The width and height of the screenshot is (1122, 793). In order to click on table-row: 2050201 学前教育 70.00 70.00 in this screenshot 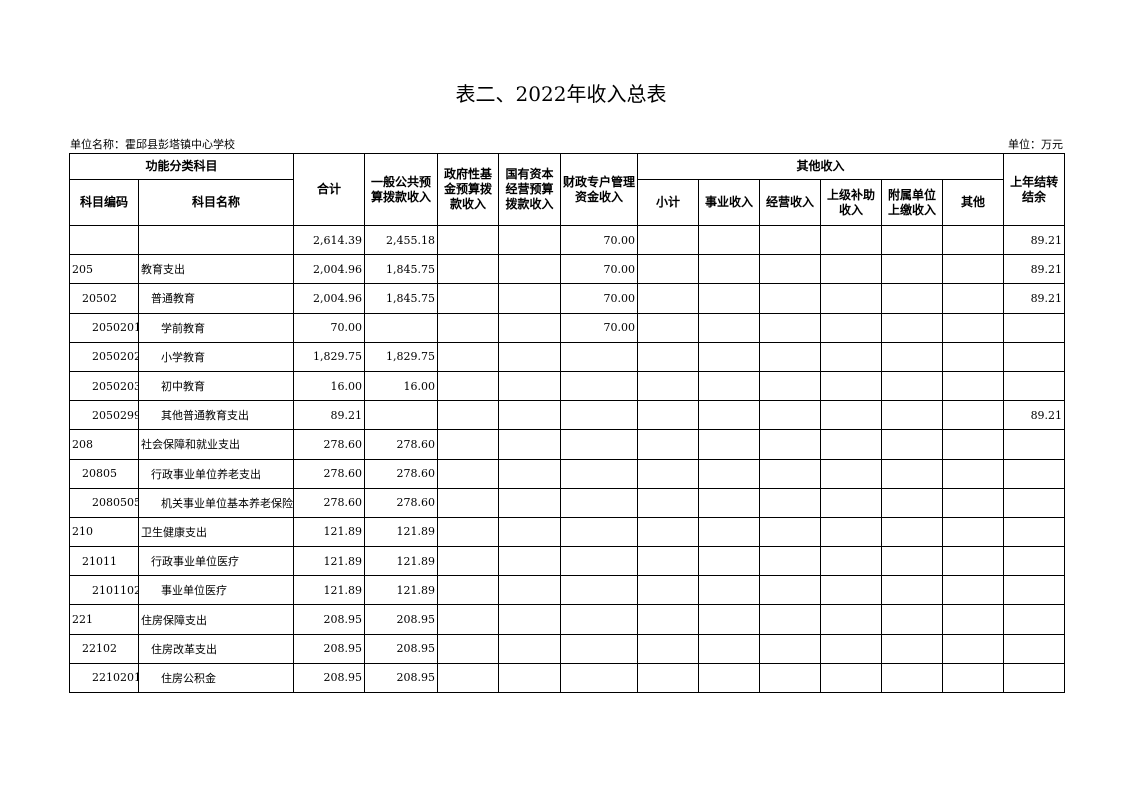, I will do `click(567, 327)`.